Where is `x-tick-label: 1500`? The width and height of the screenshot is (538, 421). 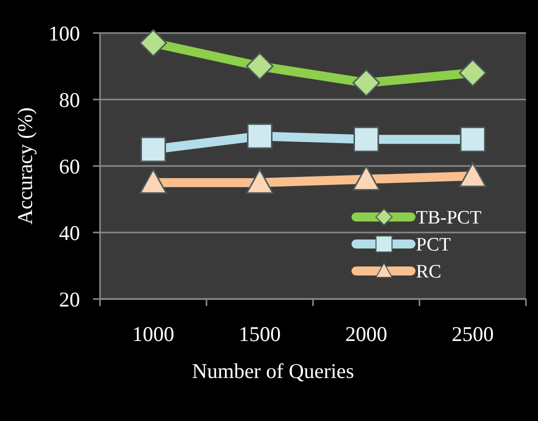
x-tick-label: 1500 is located at coordinates (259, 334).